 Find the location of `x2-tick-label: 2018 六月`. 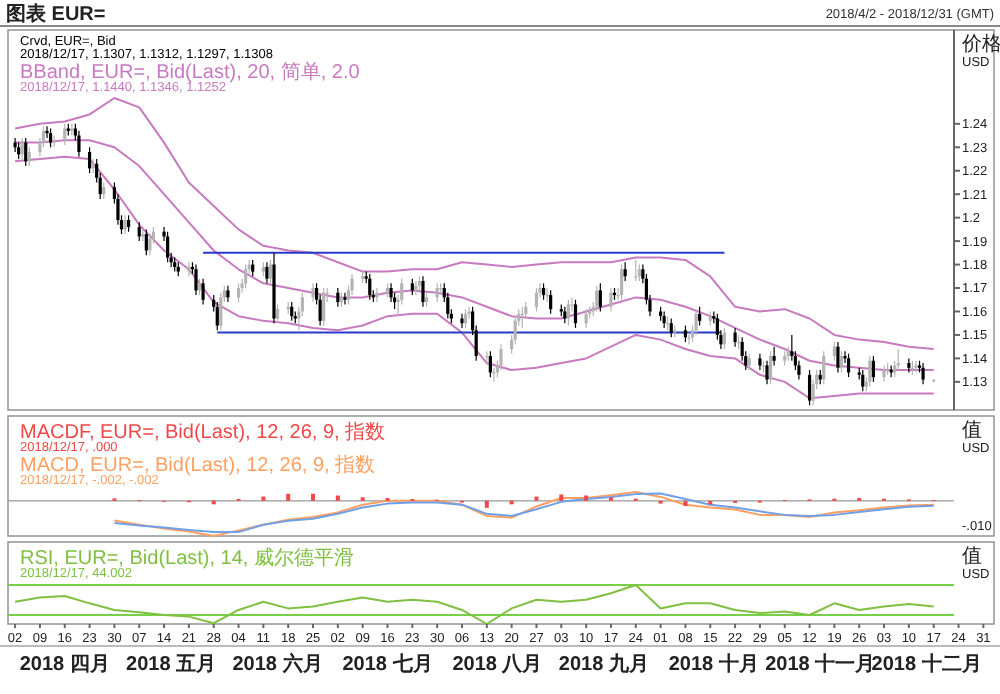

x2-tick-label: 2018 六月 is located at coordinates (277, 664).